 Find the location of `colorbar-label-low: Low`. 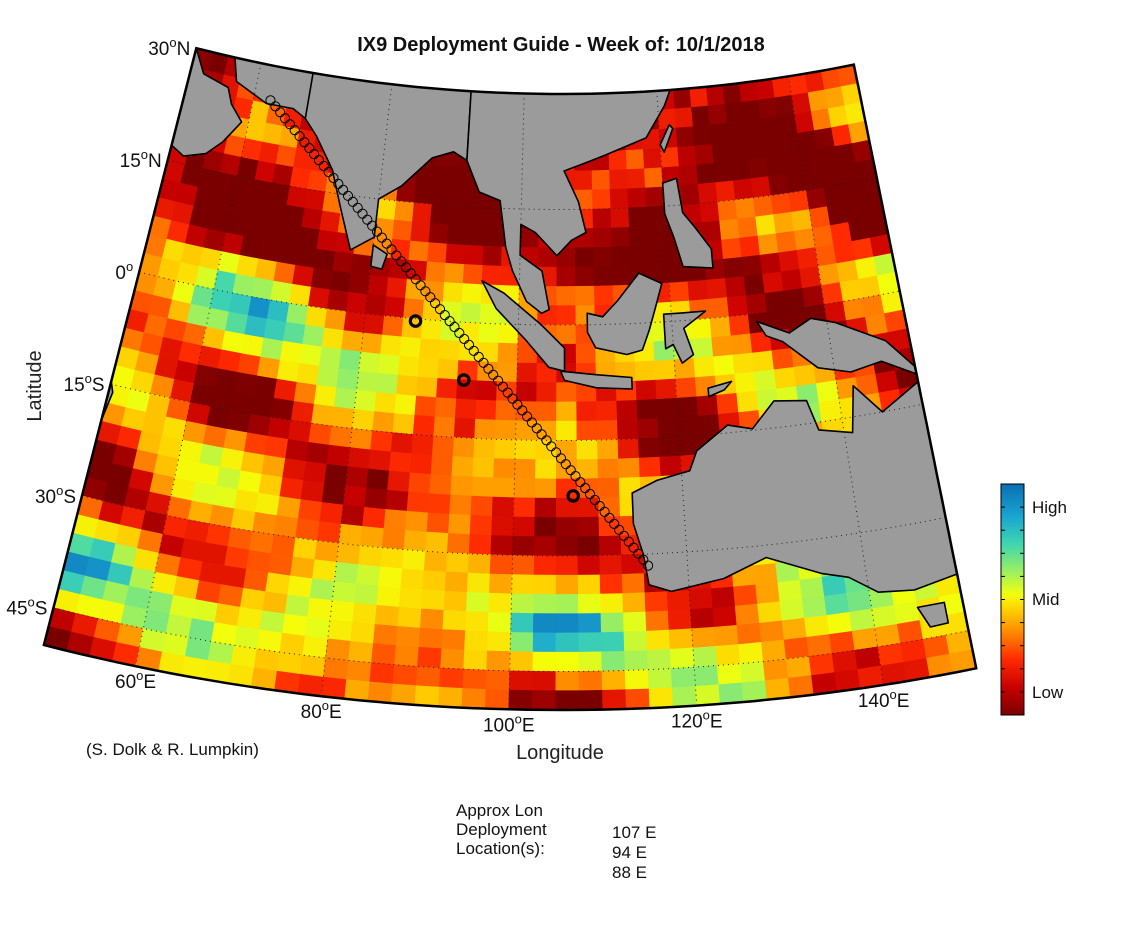

colorbar-label-low: Low is located at coordinates (1048, 692).